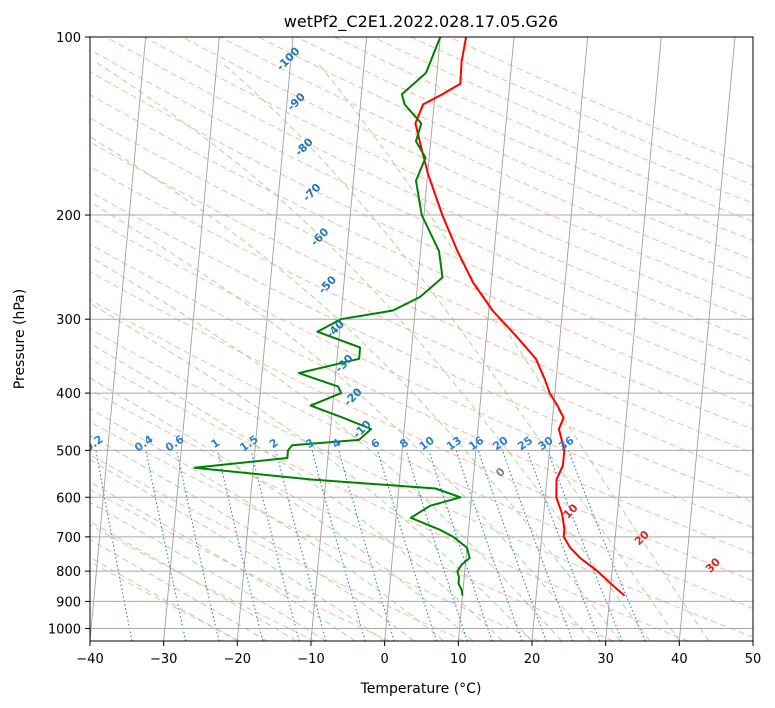 The width and height of the screenshot is (775, 708). Describe the element at coordinates (215, 443) in the screenshot. I see `mixing-ratio-label: 1` at that location.